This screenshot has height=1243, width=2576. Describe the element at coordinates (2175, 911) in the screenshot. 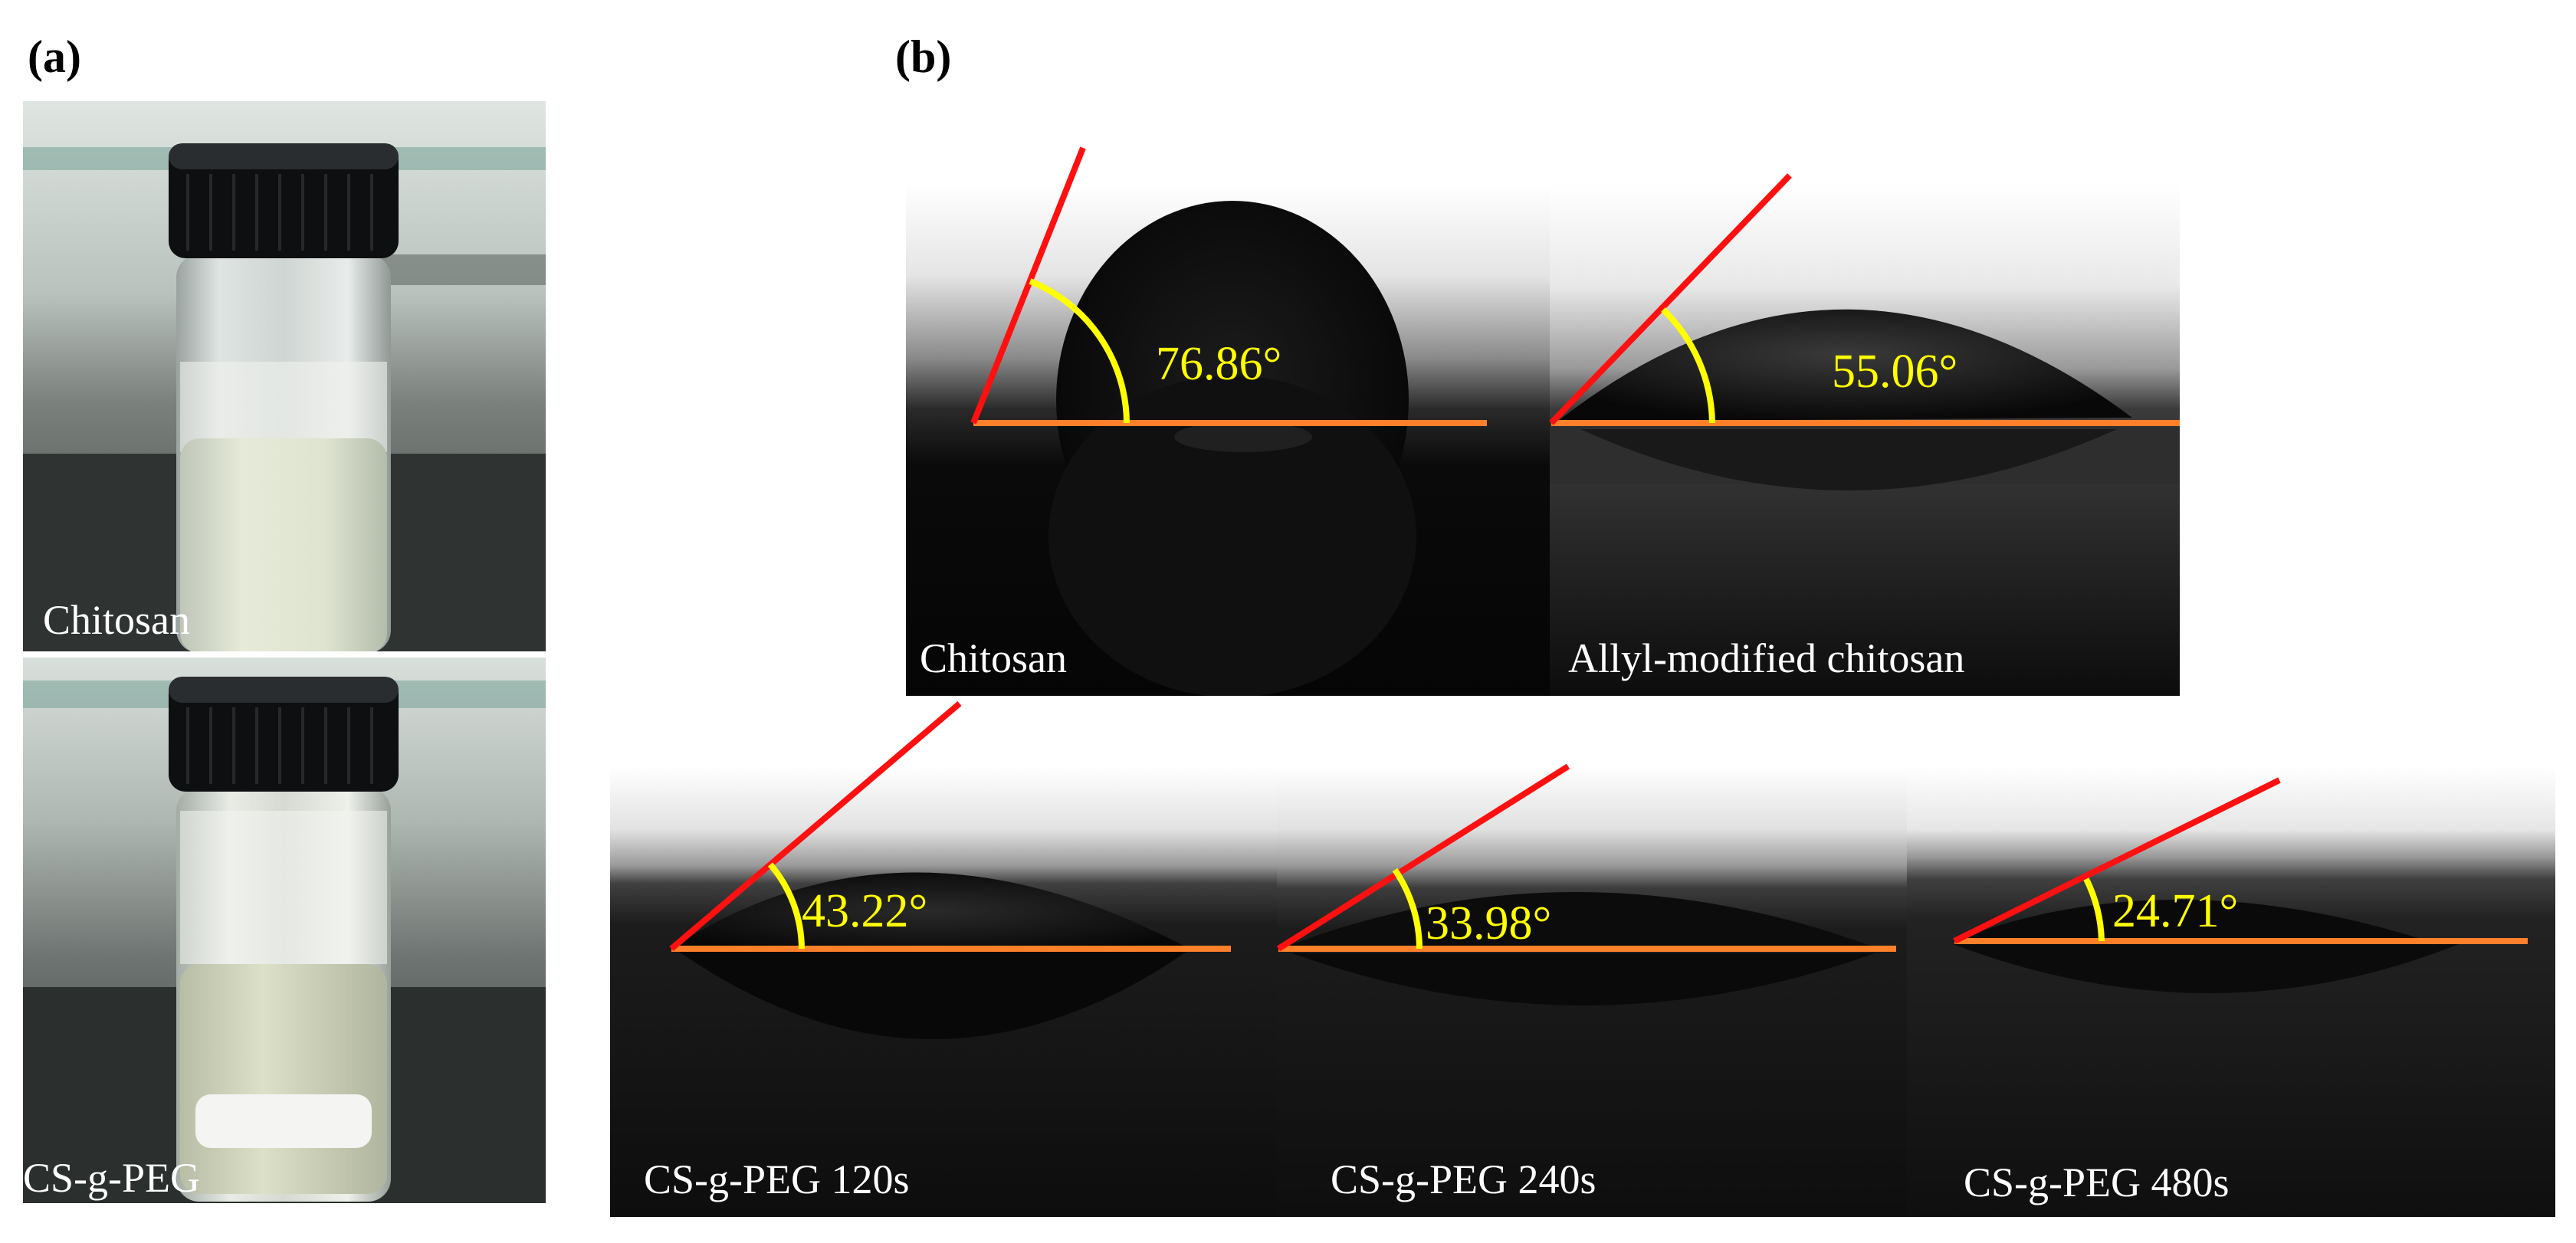

I see `angle-value-cs-g-peg-480s: 24.71°` at that location.